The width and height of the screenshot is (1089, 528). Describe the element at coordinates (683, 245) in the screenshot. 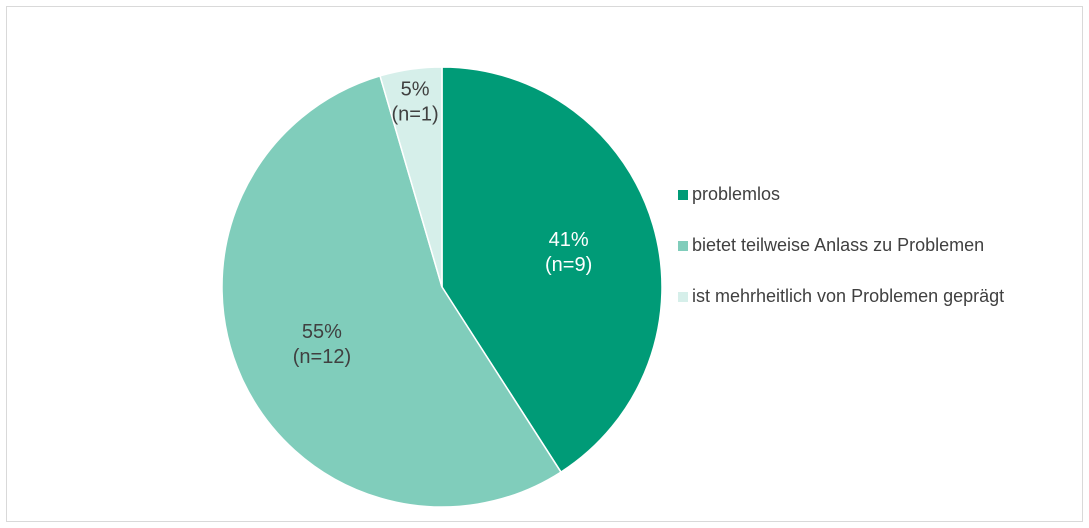

I see `legend-swatch-teilweise` at that location.